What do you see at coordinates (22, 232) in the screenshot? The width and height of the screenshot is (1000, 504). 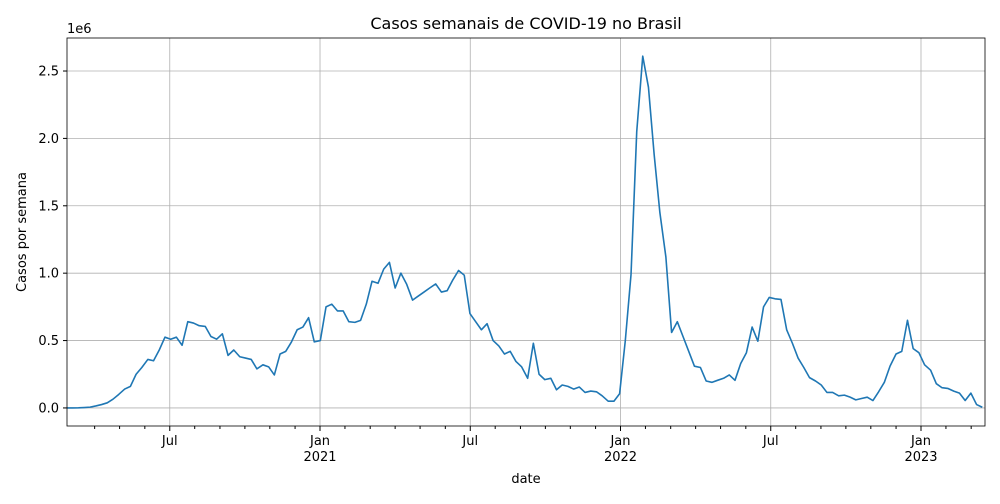 I see `y-axis-label: Casos por semana` at bounding box center [22, 232].